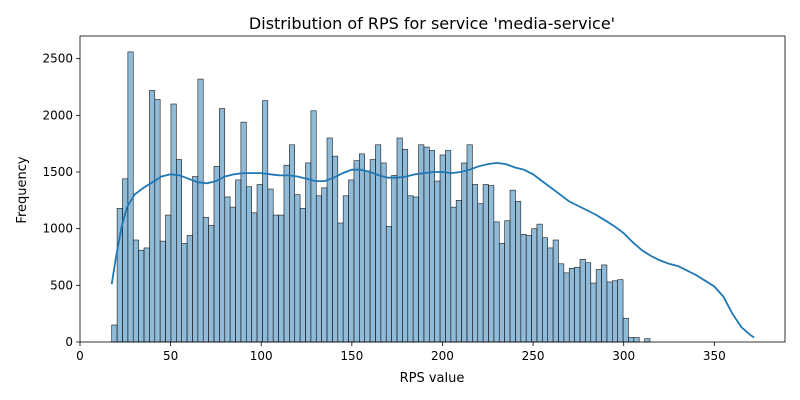 This screenshot has height=400, width=800. I want to click on y-axis-ticks: 0 500 1000 1500 2000 2500, so click(61, 200).